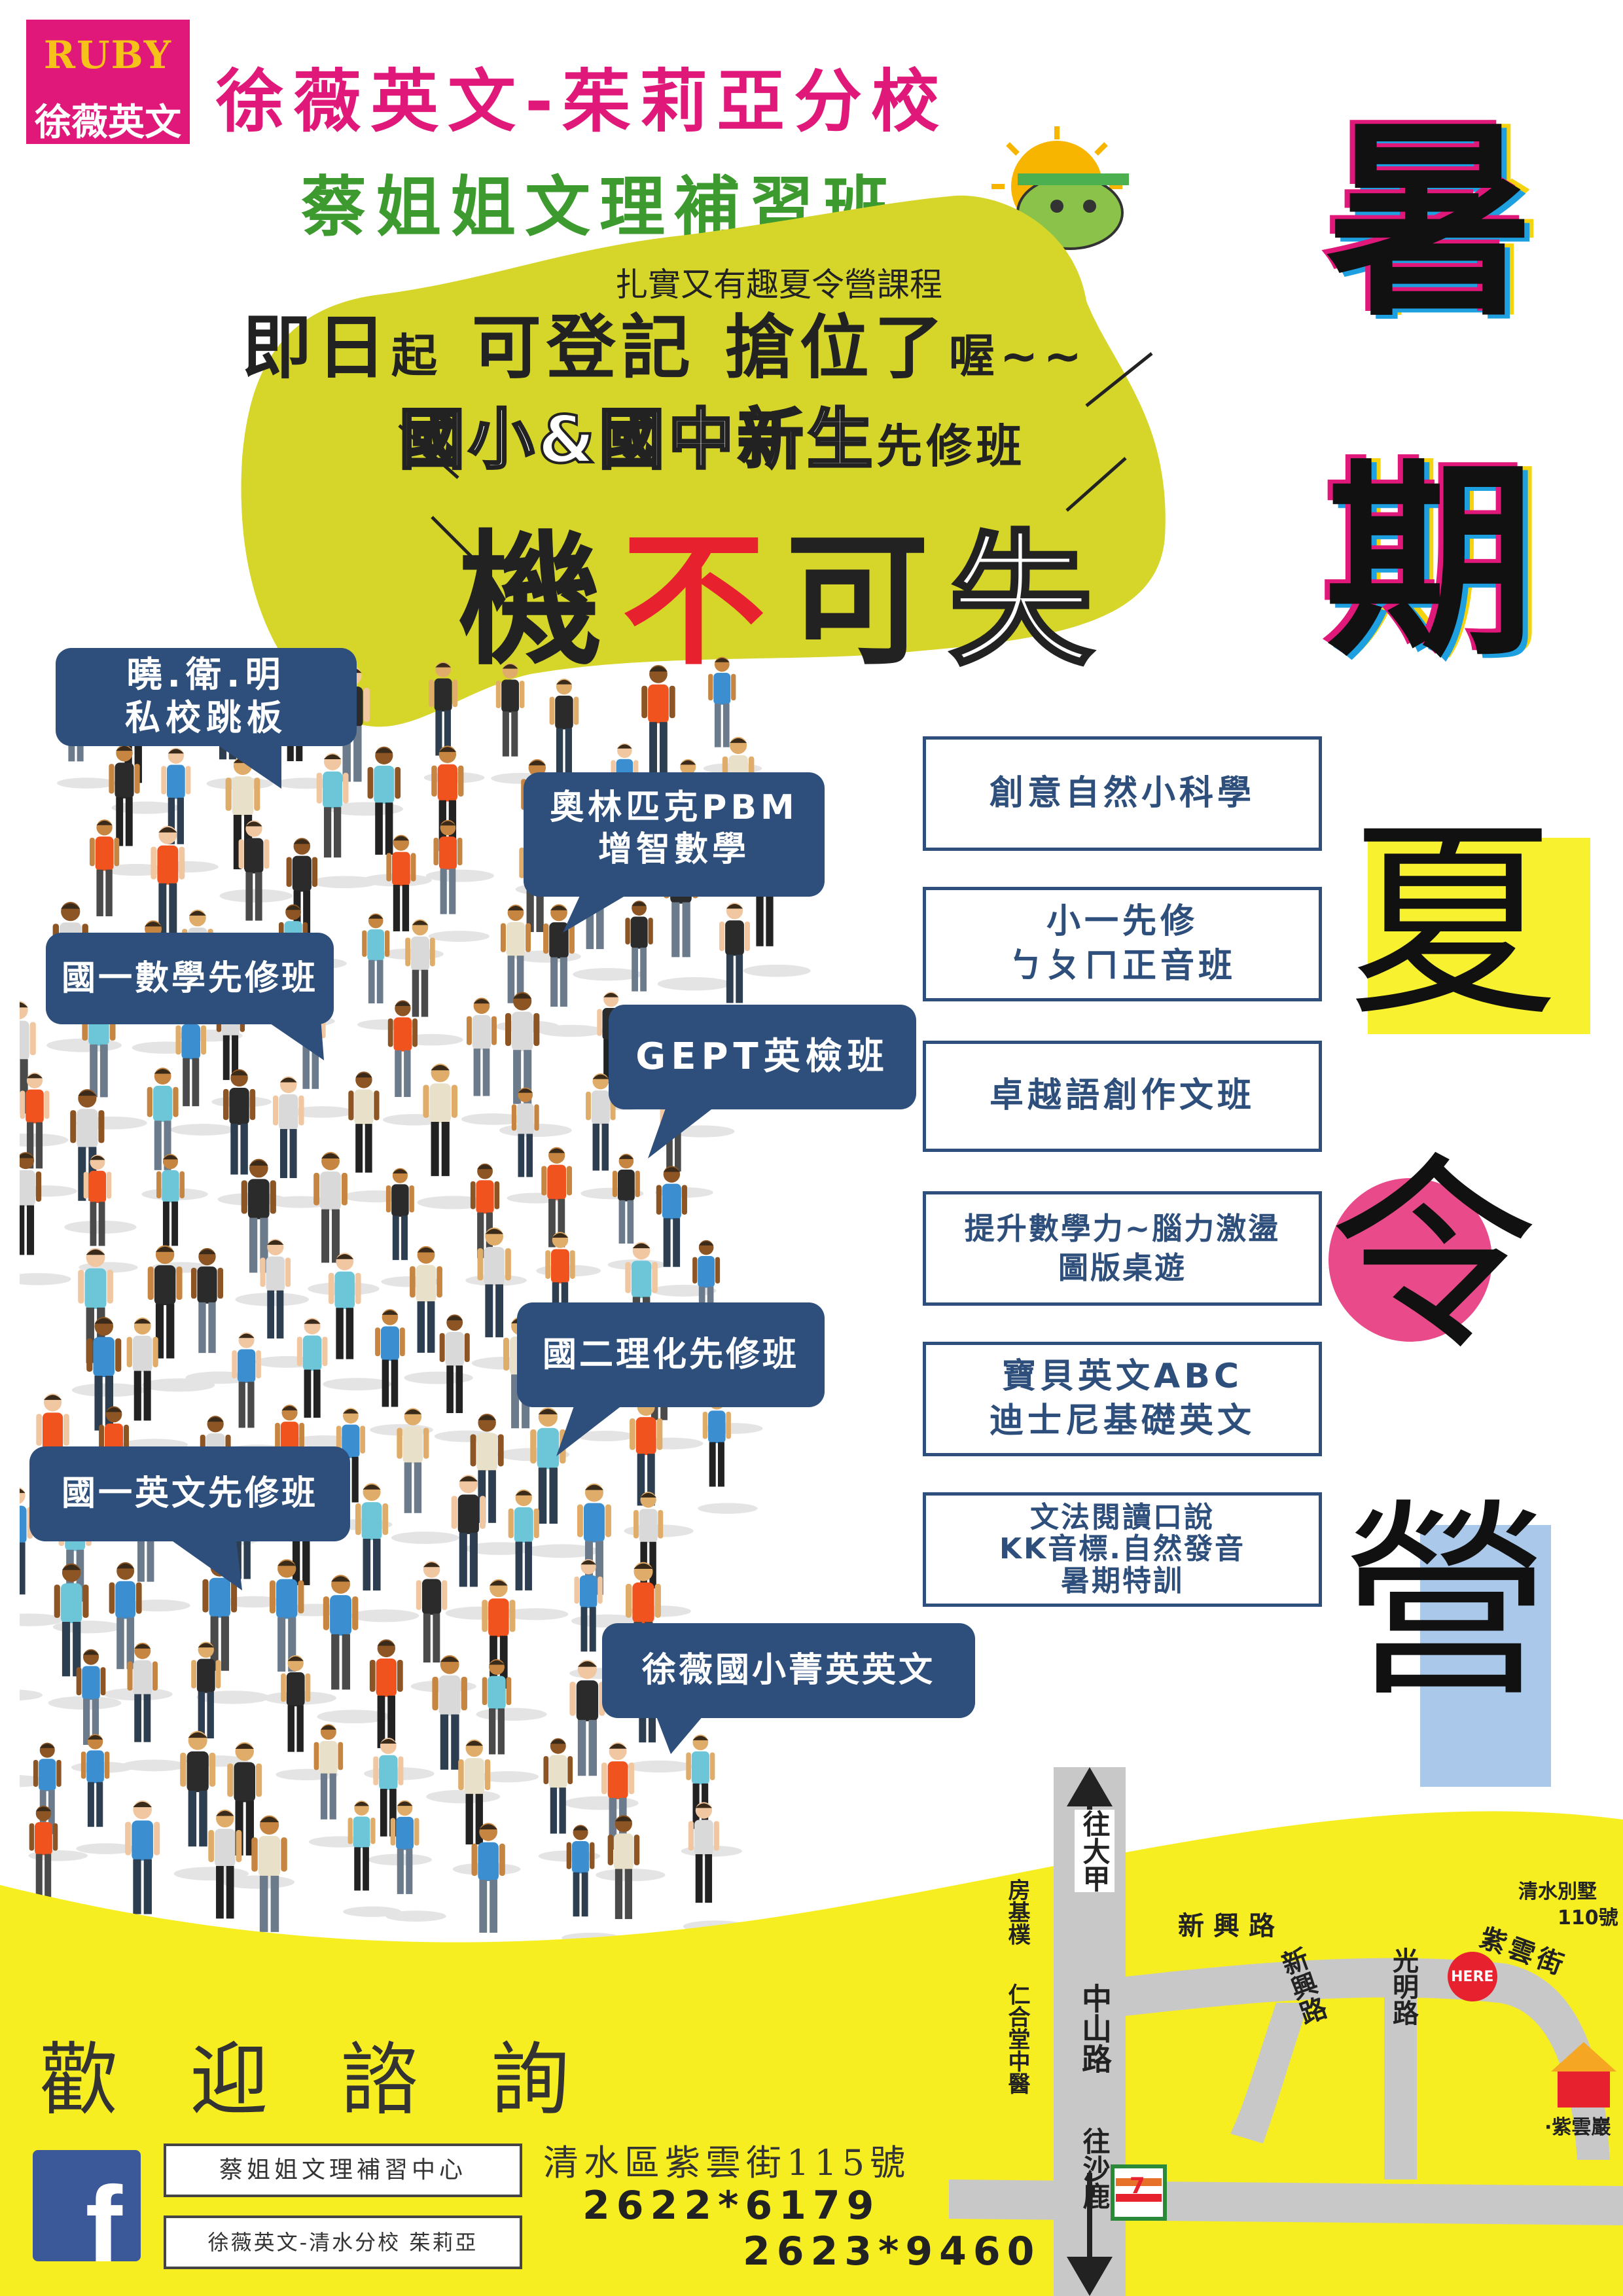 The image size is (1623, 2296). Describe the element at coordinates (87, 2205) in the screenshot. I see `facebook-icon: f` at that location.